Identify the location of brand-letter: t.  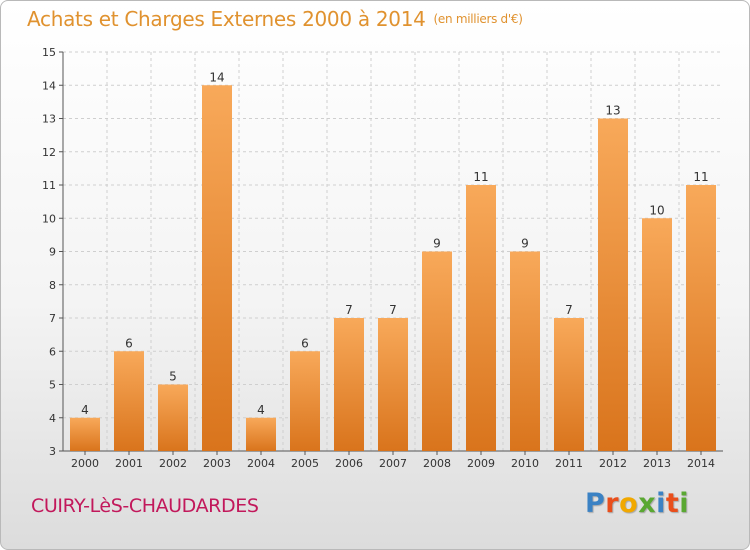
(672, 503).